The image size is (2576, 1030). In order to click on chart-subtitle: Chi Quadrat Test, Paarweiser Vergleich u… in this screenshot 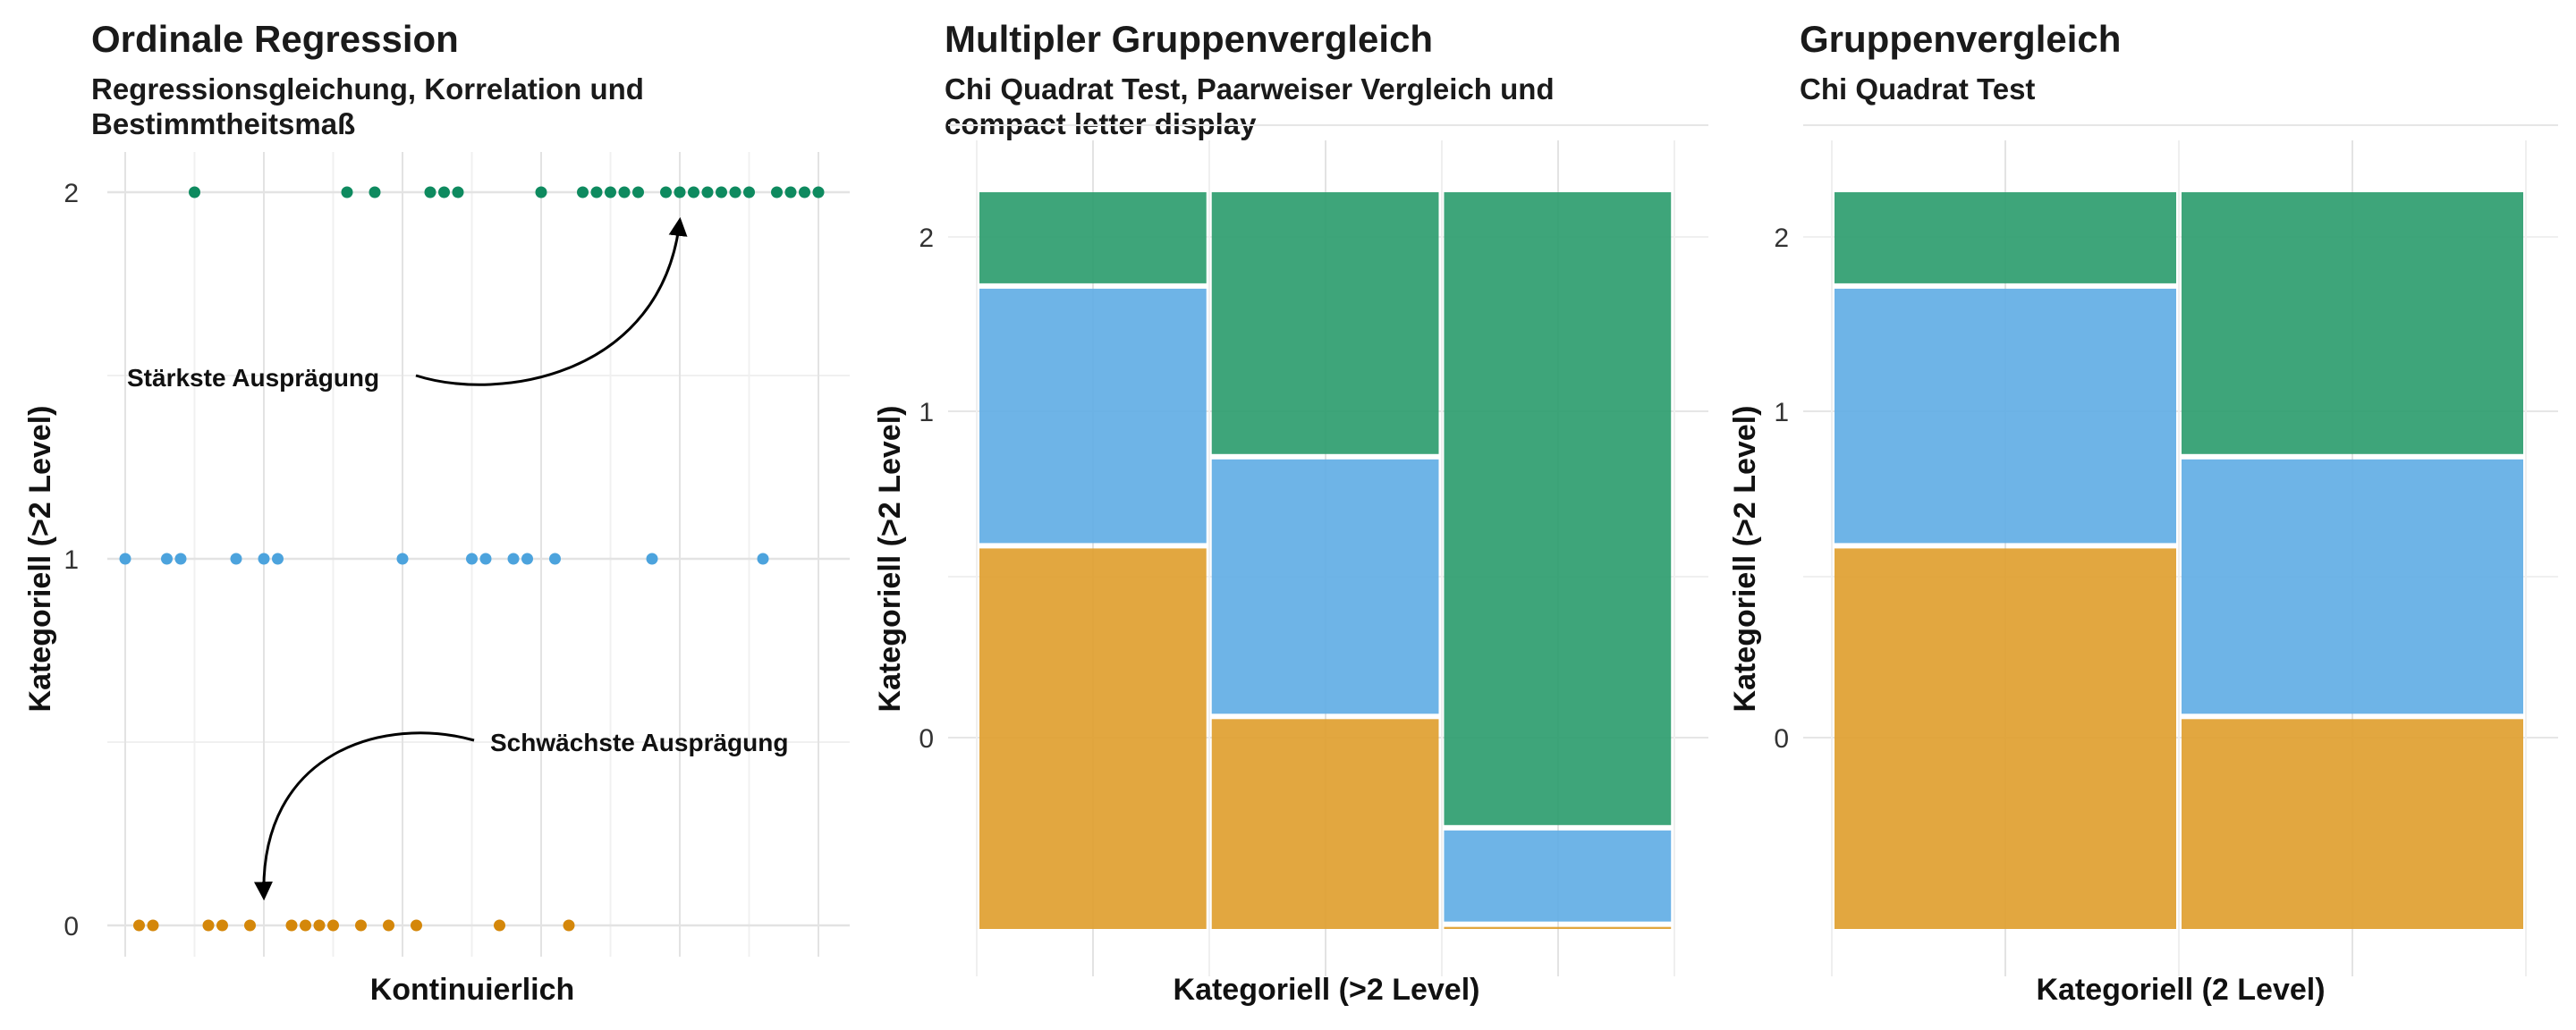, I will do `click(1250, 106)`.